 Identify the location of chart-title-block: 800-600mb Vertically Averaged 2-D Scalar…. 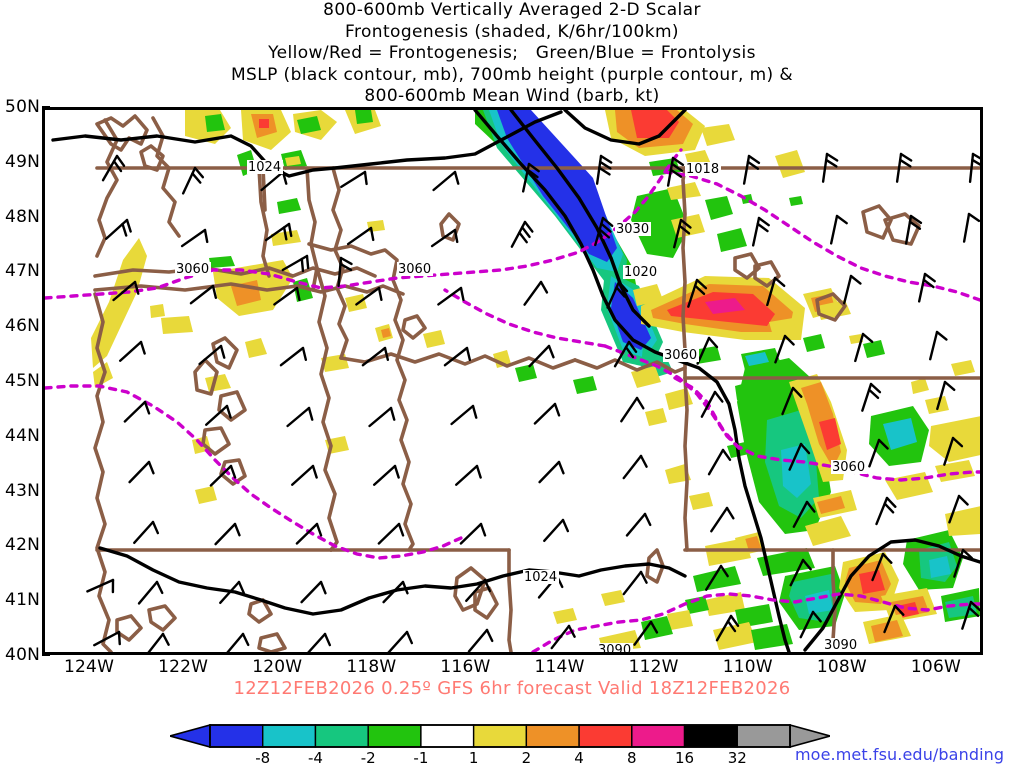
(512, 54).